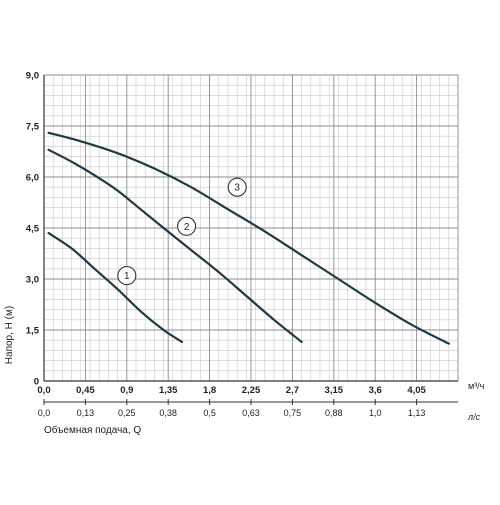  I want to click on x-tick-label: 3,6, so click(375, 390).